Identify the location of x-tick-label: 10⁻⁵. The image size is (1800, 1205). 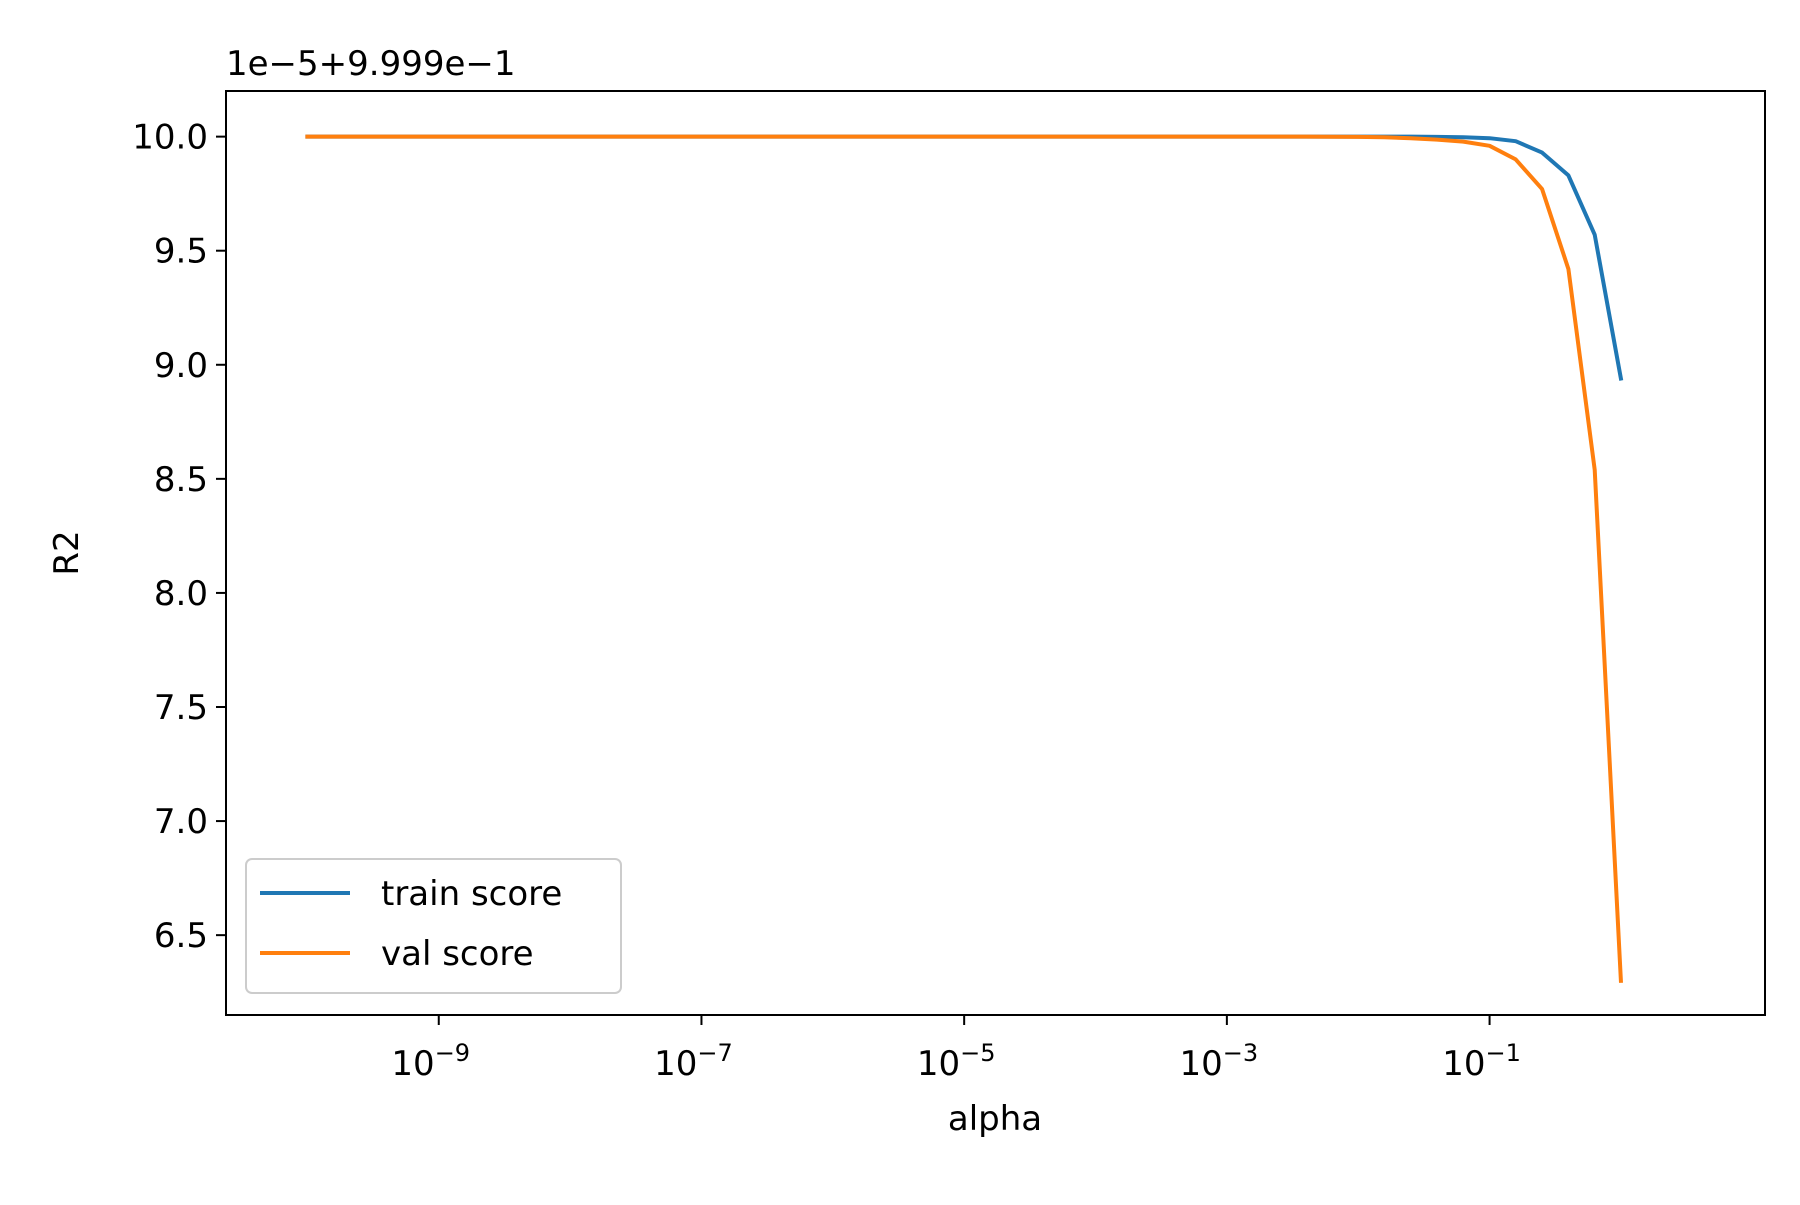
(956, 1061).